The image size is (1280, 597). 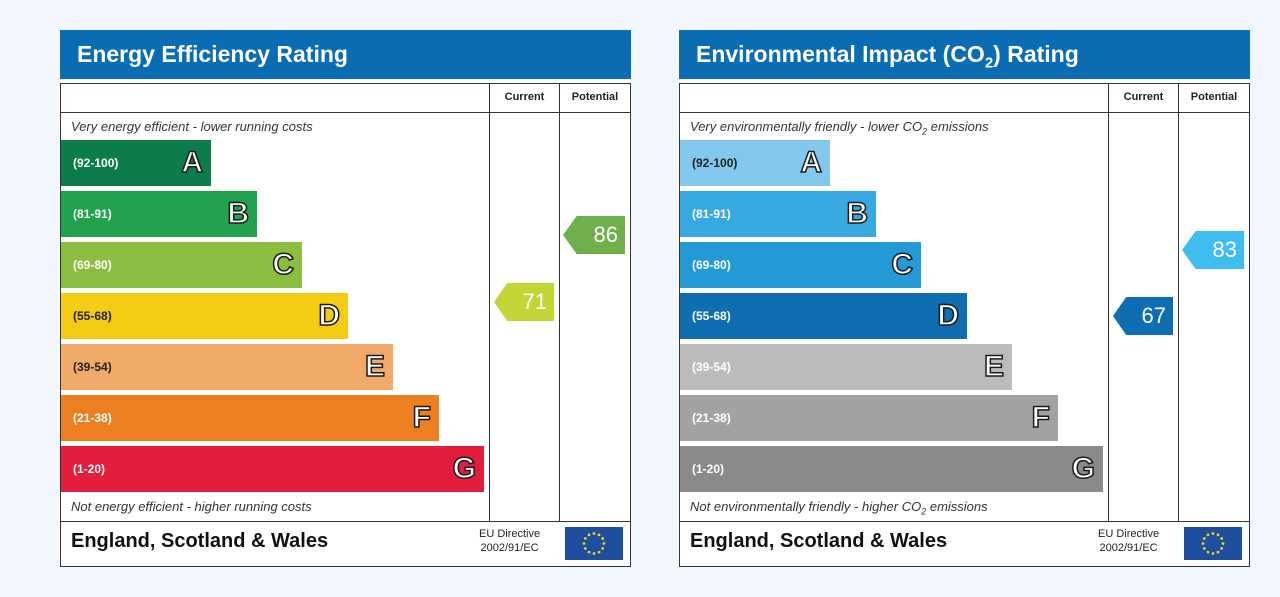 I want to click on potential-rating-value: 83, so click(x=1224, y=249).